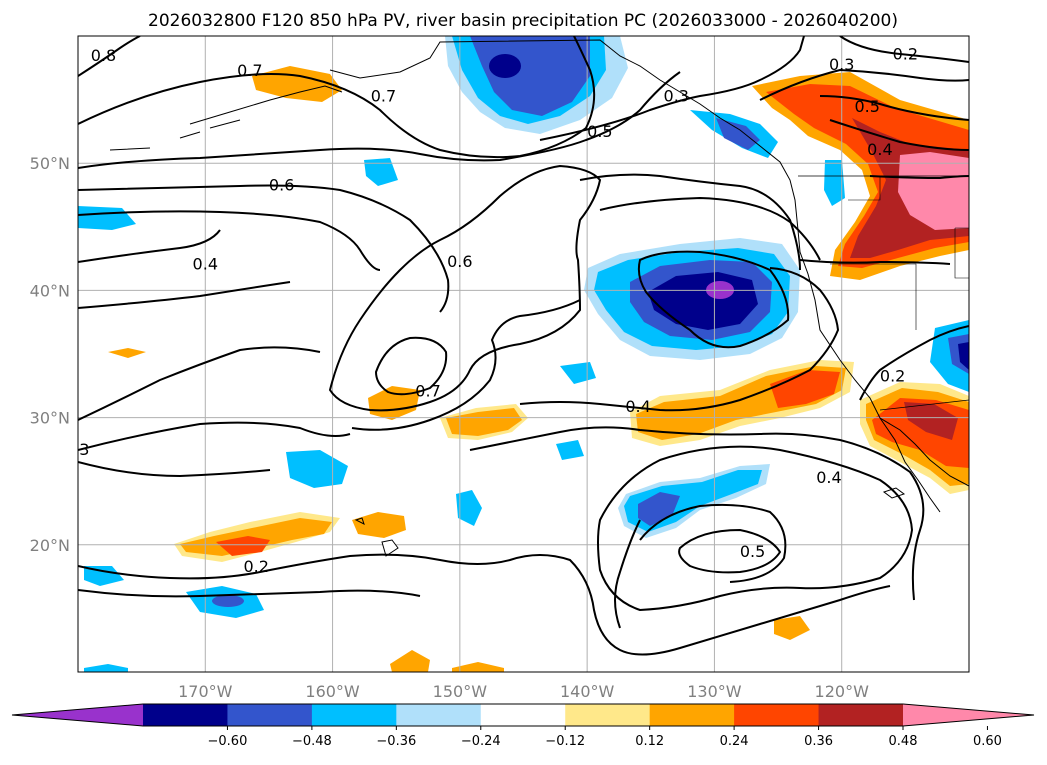 This screenshot has height=765, width=1047. What do you see at coordinates (987, 741) in the screenshot?
I see `colorbar-tick-label: 0.60` at bounding box center [987, 741].